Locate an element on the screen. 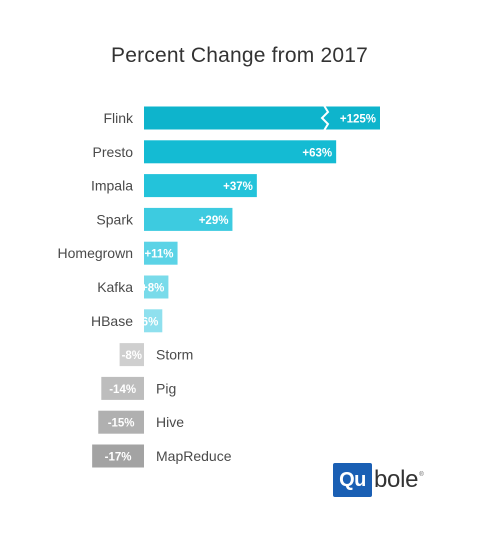 The height and width of the screenshot is (543, 479). category-label: Storm is located at coordinates (174, 355).